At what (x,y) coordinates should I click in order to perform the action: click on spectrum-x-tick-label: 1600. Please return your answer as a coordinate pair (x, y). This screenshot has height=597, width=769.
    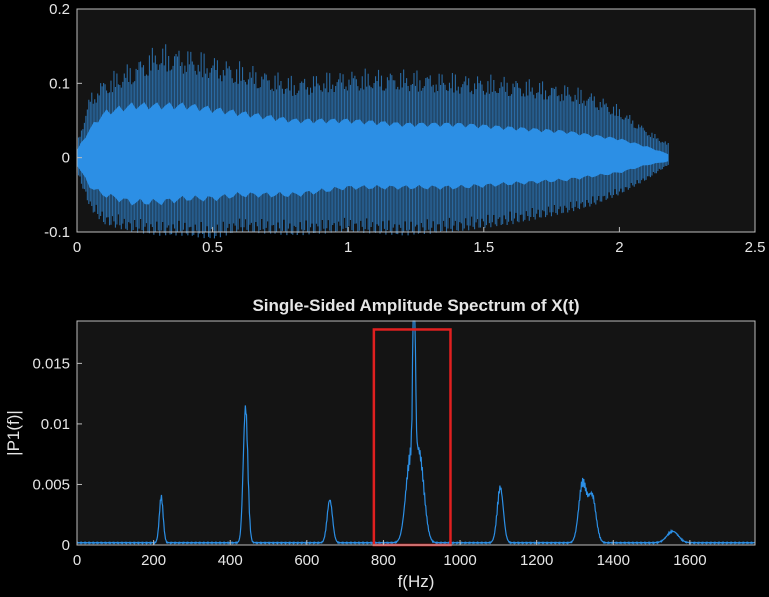
    Looking at the image, I should click on (689, 560).